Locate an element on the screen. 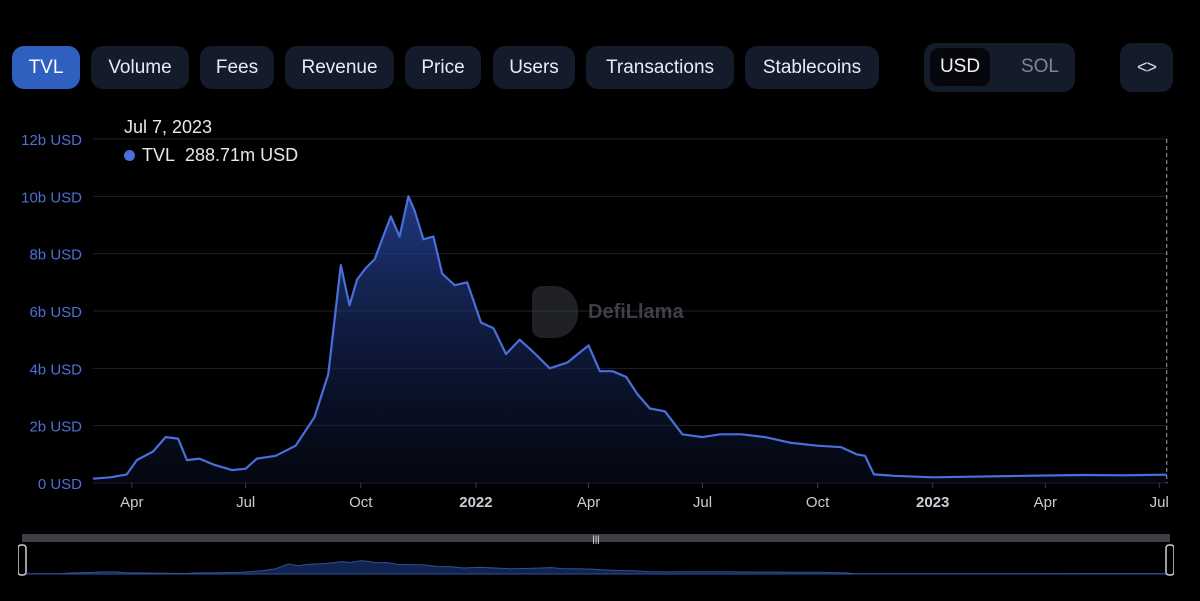 The image size is (1200, 601). x-tick-label: 2023 is located at coordinates (932, 502).